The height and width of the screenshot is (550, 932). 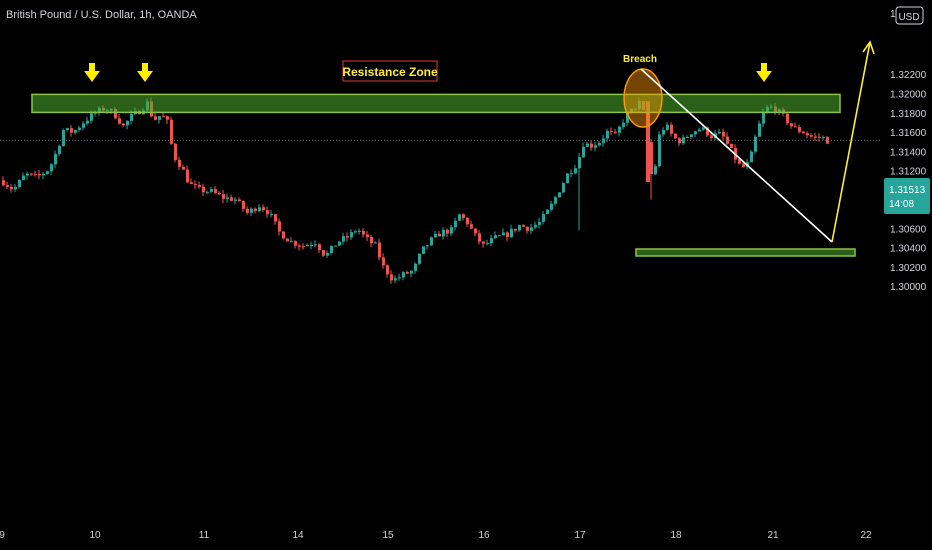 What do you see at coordinates (484, 535) in the screenshot?
I see `time-tick-label: 16` at bounding box center [484, 535].